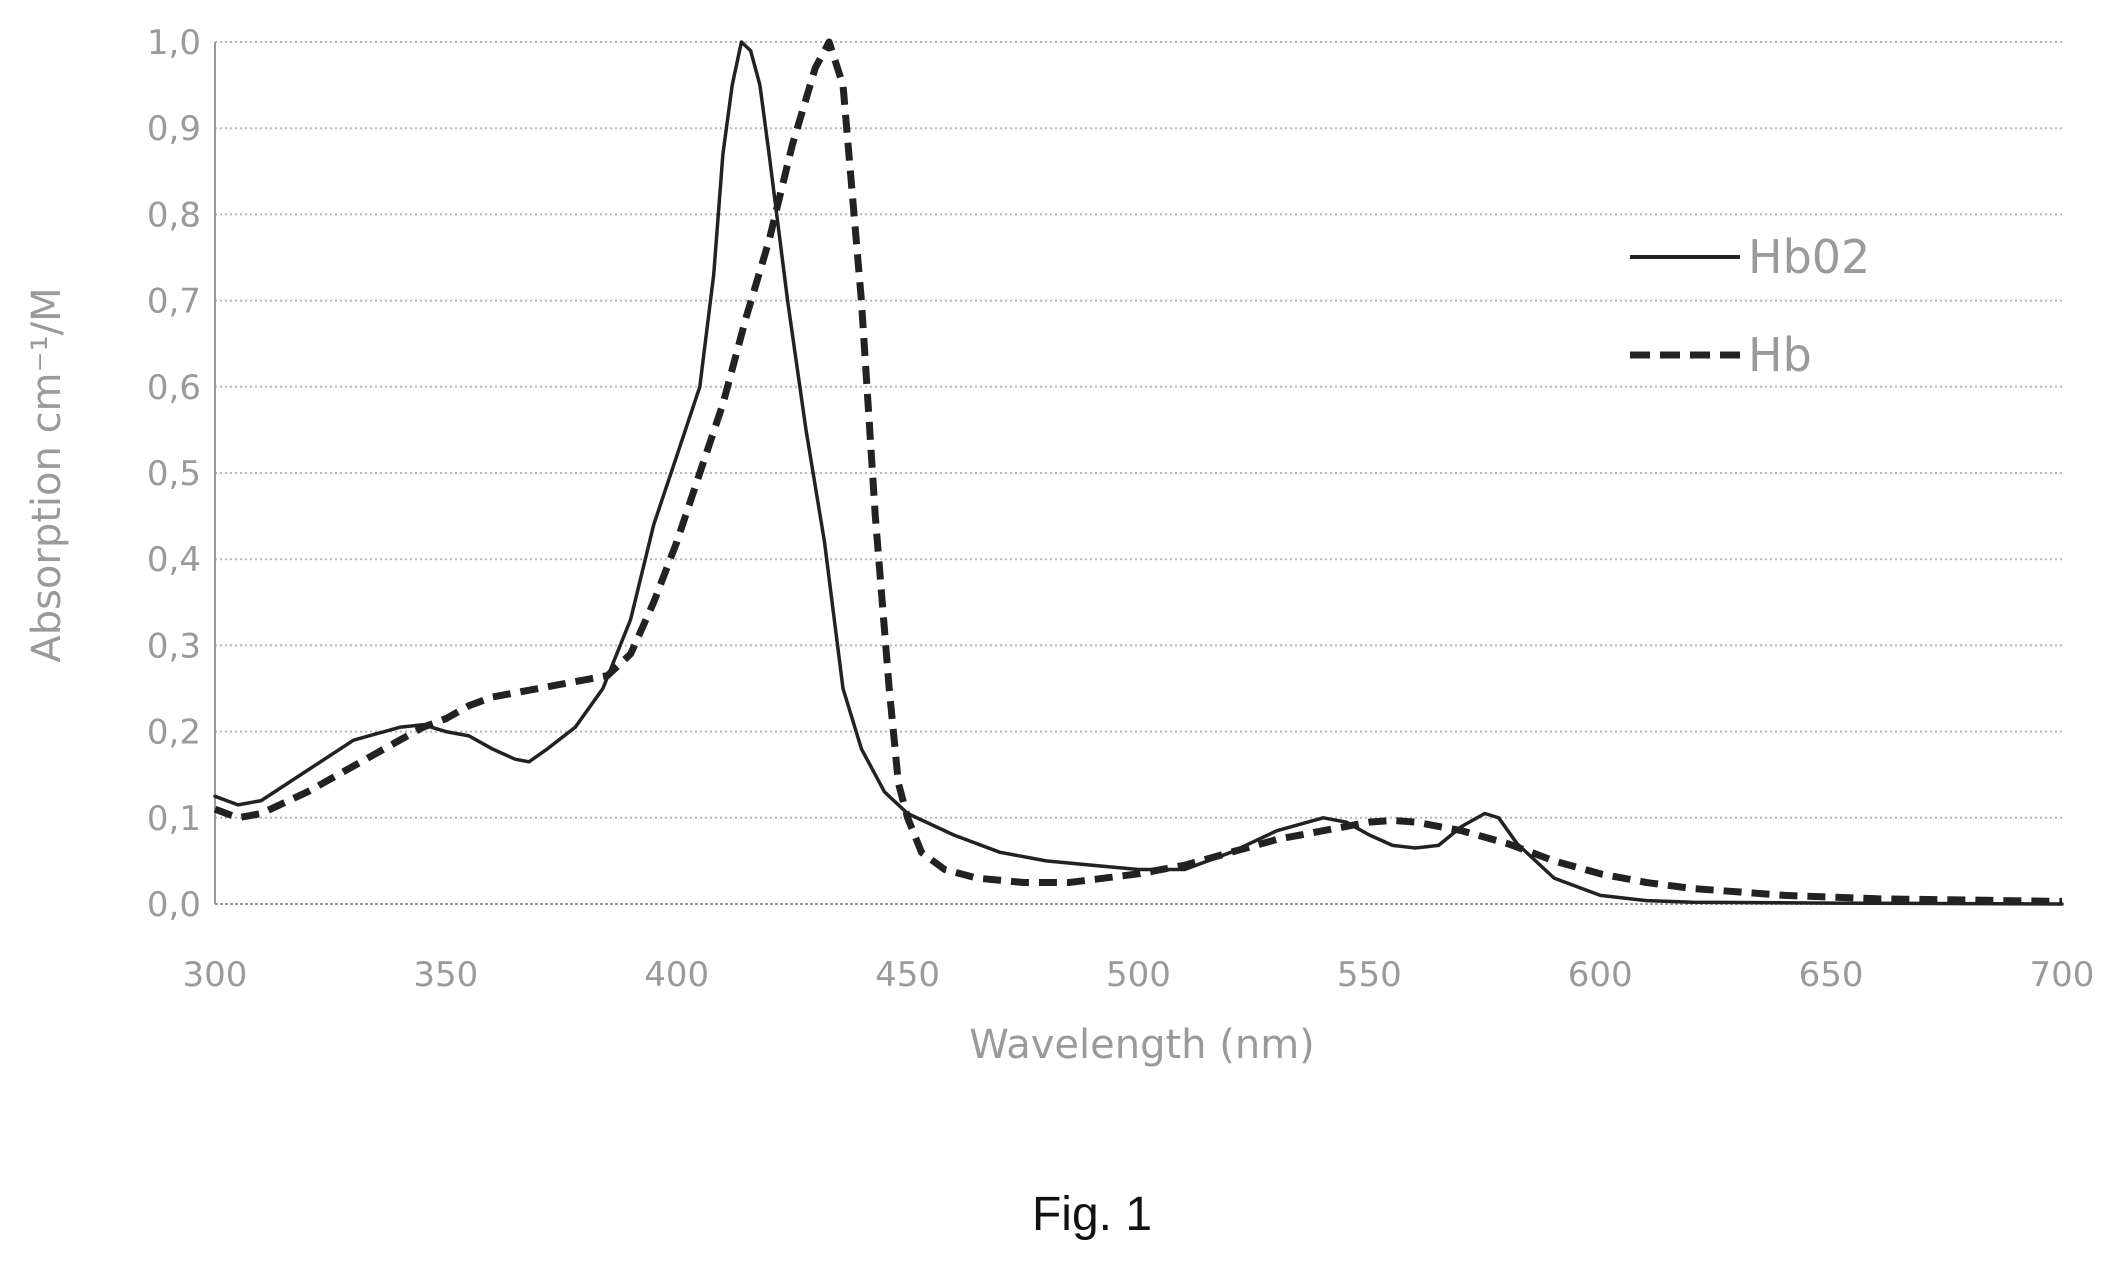 The width and height of the screenshot is (2121, 1261). I want to click on y-tick-label: 0,1, so click(174, 819).